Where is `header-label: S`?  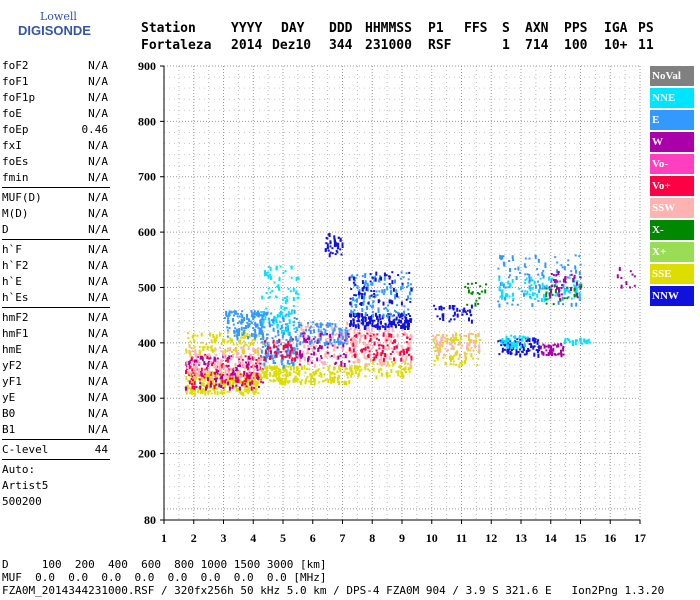
header-label: S is located at coordinates (506, 28).